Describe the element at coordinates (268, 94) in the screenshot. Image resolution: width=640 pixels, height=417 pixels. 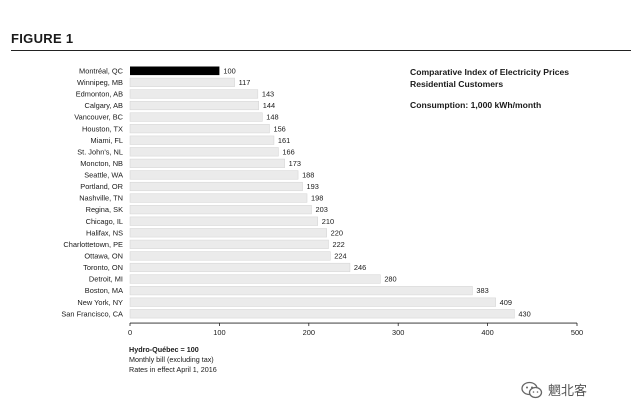
I see `value-label: 143` at that location.